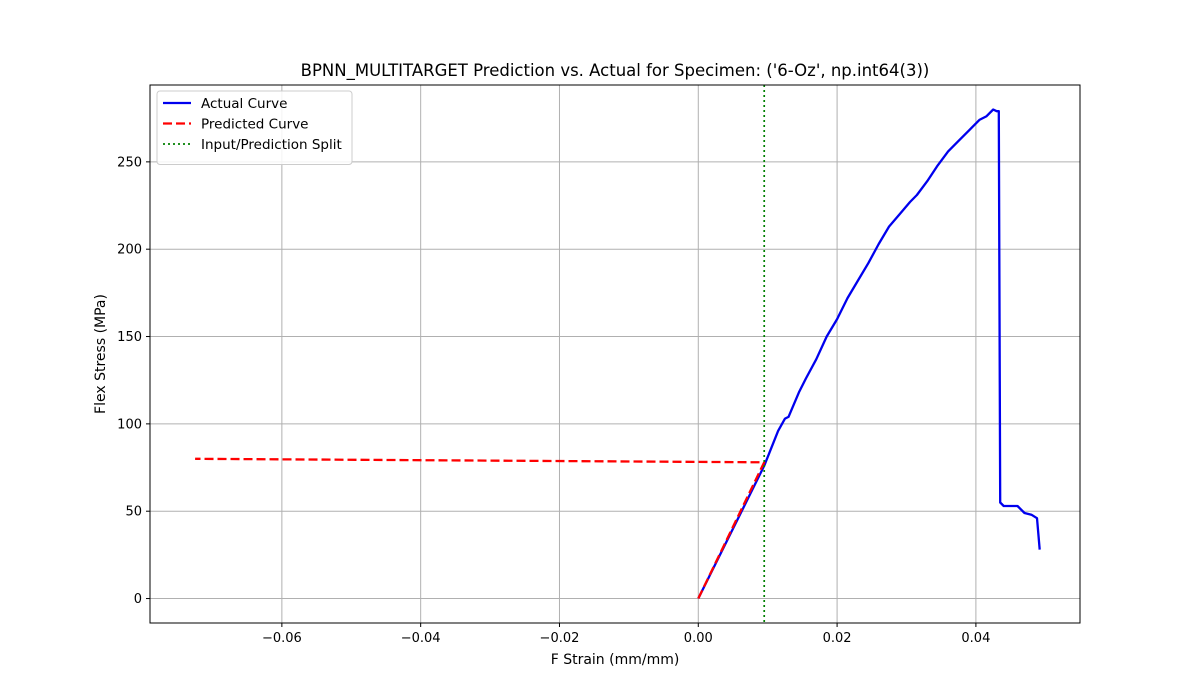 The height and width of the screenshot is (700, 1200). I want to click on x-tick-label: 0.00, so click(698, 638).